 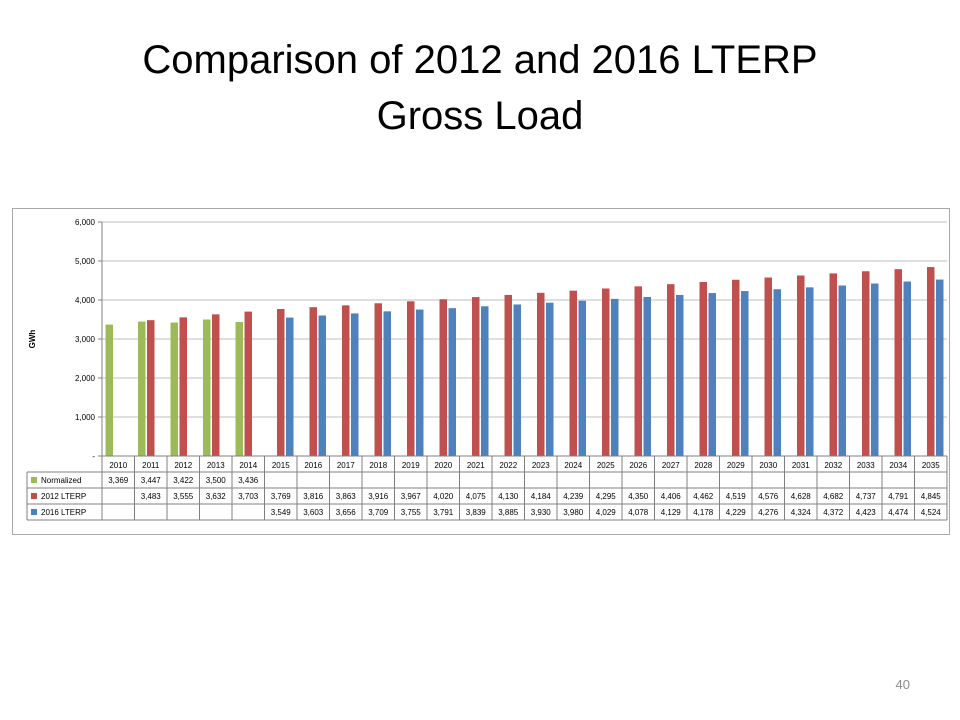 I want to click on x-tick-label: 2027, so click(x=671, y=465).